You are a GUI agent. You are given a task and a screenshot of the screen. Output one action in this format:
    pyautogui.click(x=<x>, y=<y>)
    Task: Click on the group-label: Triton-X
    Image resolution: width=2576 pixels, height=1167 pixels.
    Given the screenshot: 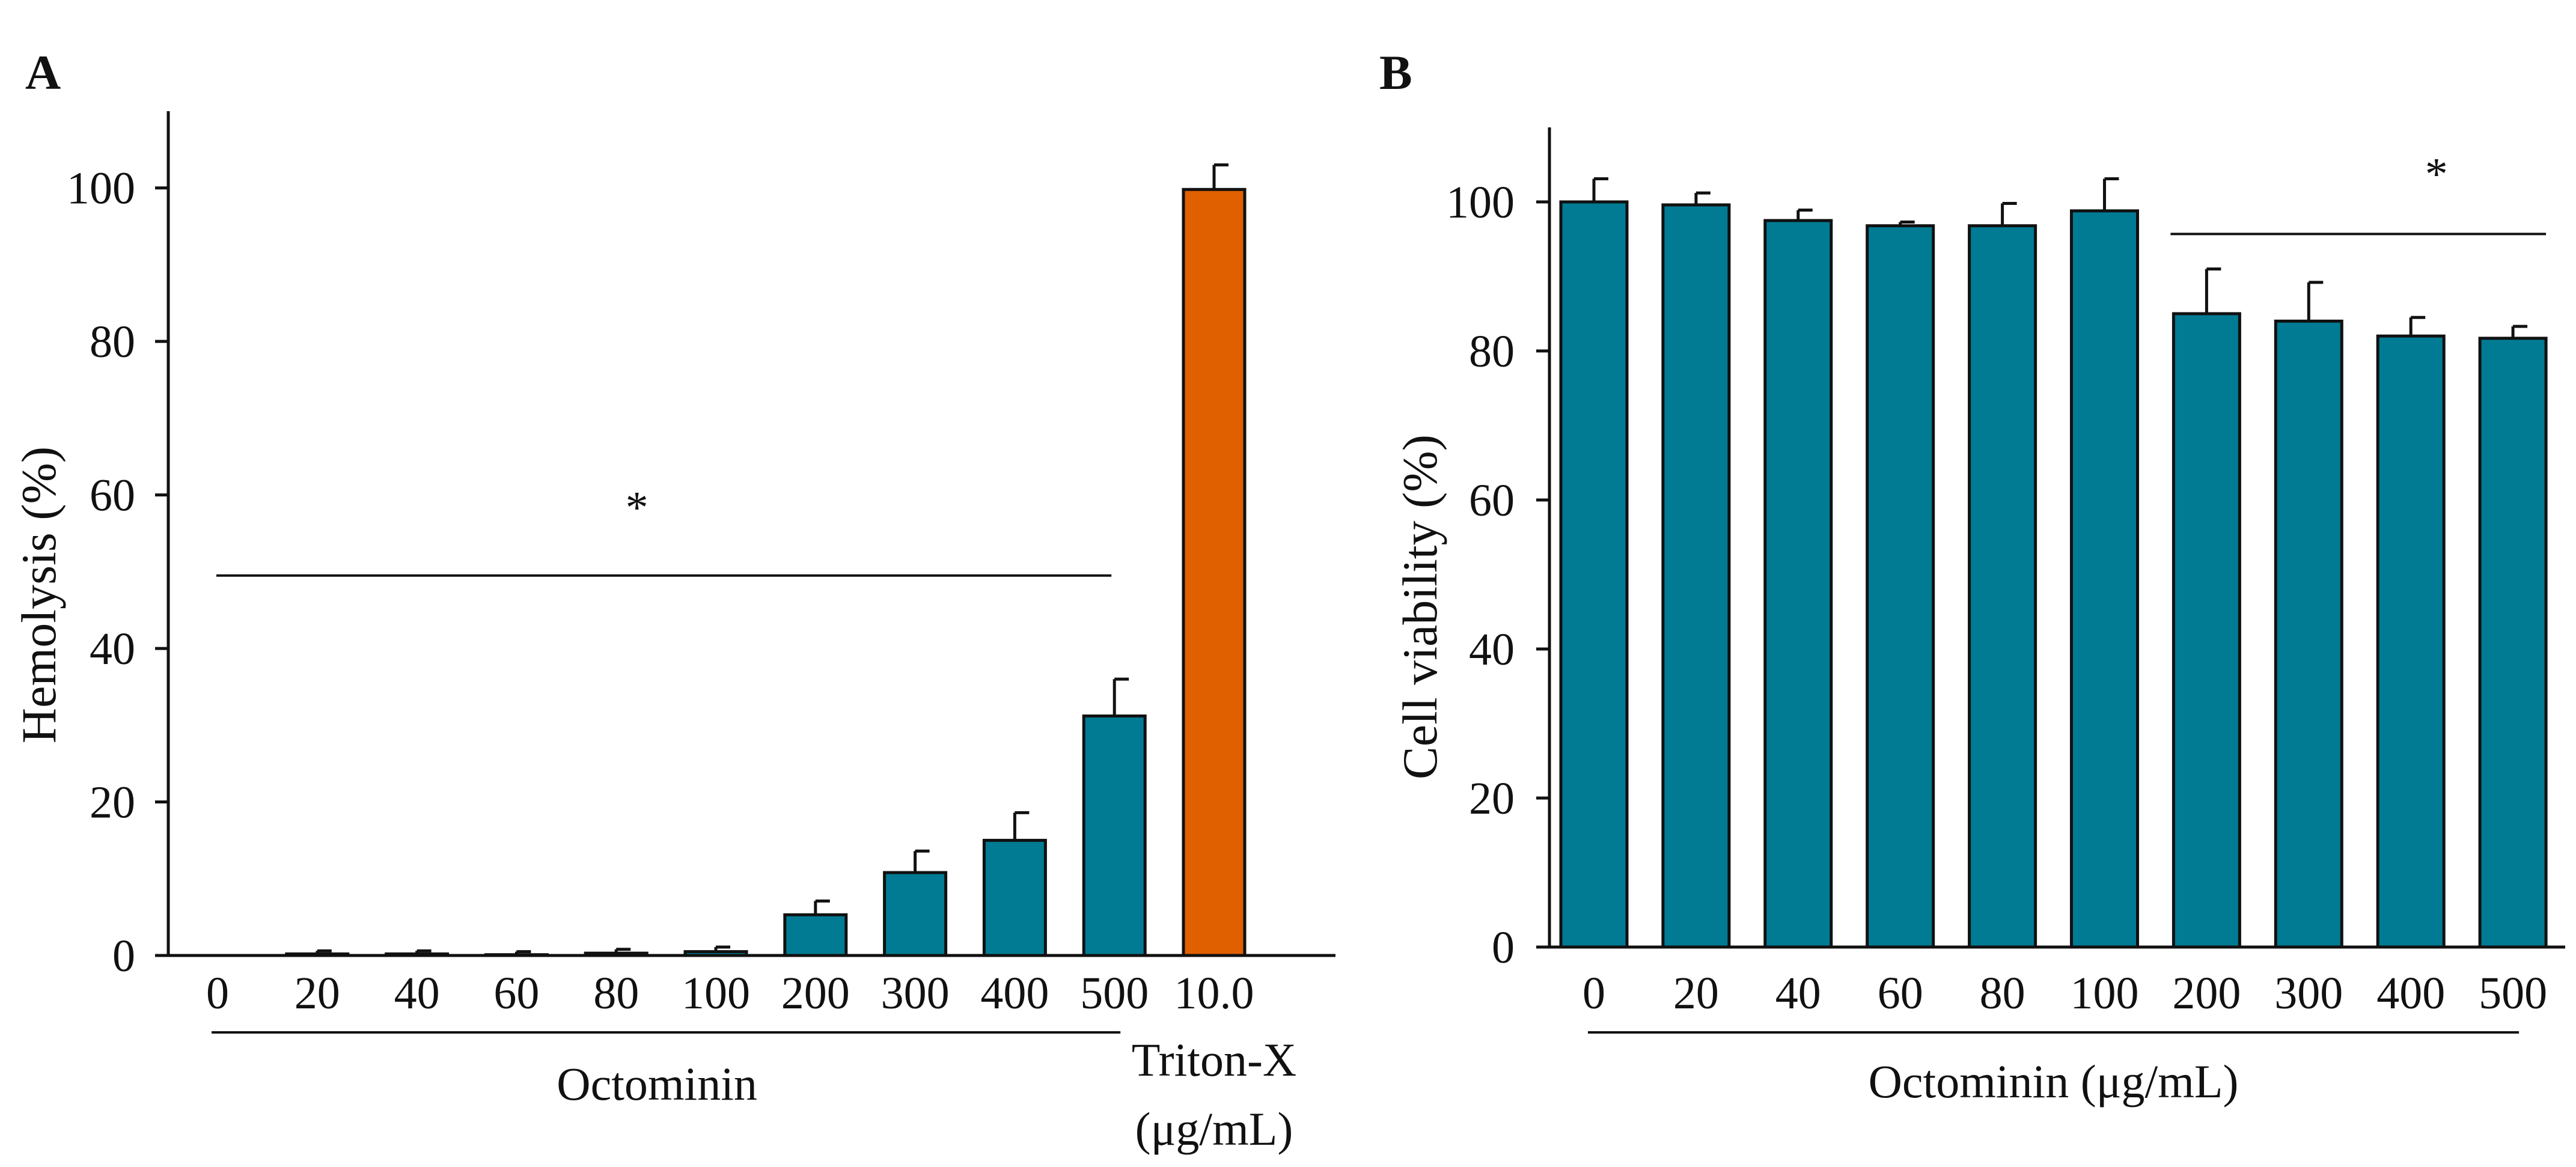 What is the action you would take?
    pyautogui.click(x=1214, y=1060)
    